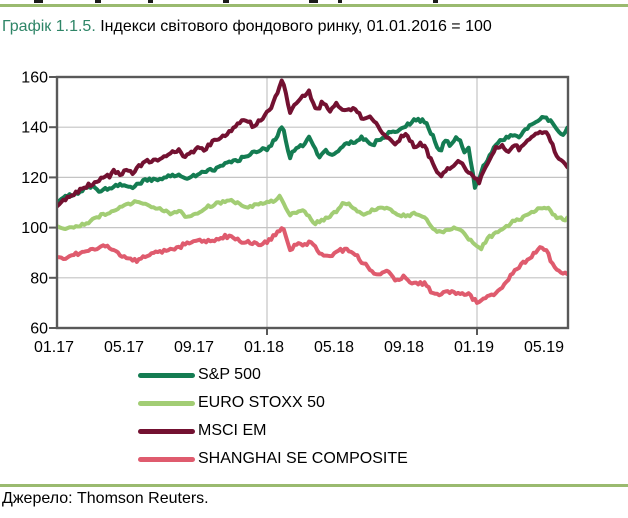 The image size is (628, 518). I want to click on legend-item-sp500: S&P 500, so click(273, 375).